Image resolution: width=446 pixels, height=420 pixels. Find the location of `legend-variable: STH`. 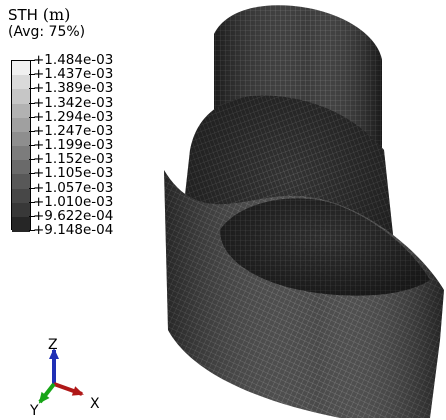

legend-variable: STH is located at coordinates (23, 15).